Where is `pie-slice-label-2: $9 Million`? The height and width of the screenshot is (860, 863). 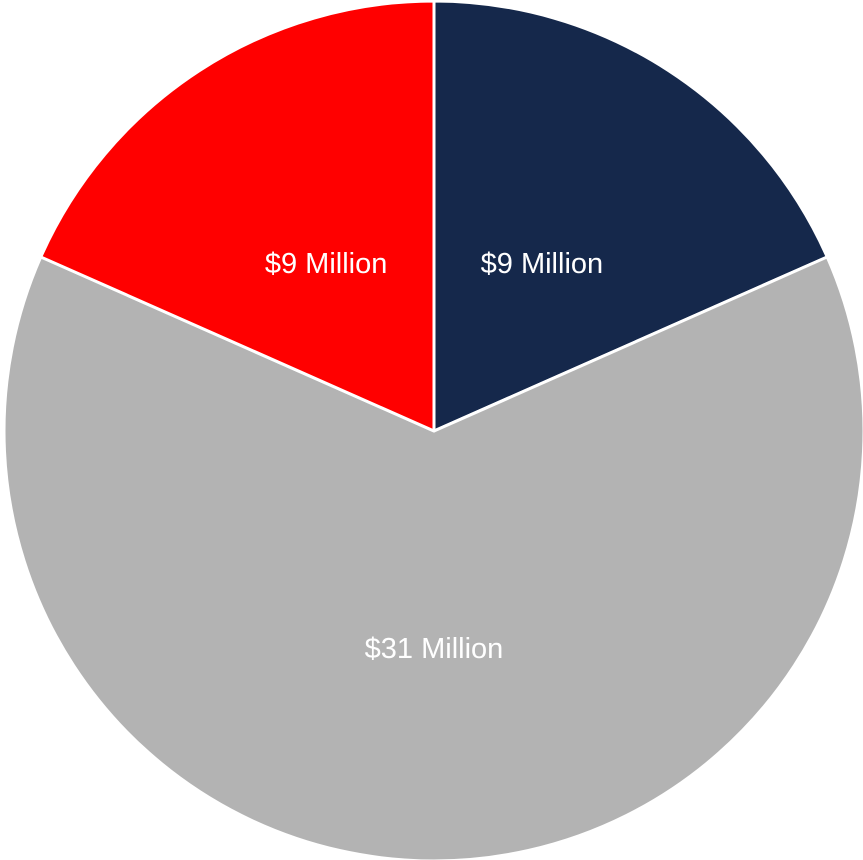
pie-slice-label-2: $9 Million is located at coordinates (326, 264).